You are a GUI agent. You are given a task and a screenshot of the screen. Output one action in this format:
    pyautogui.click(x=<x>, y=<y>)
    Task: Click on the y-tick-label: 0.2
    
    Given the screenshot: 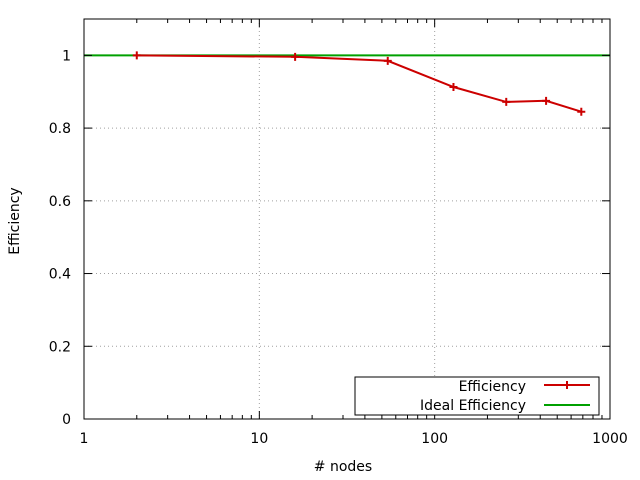 What is the action you would take?
    pyautogui.click(x=60, y=347)
    